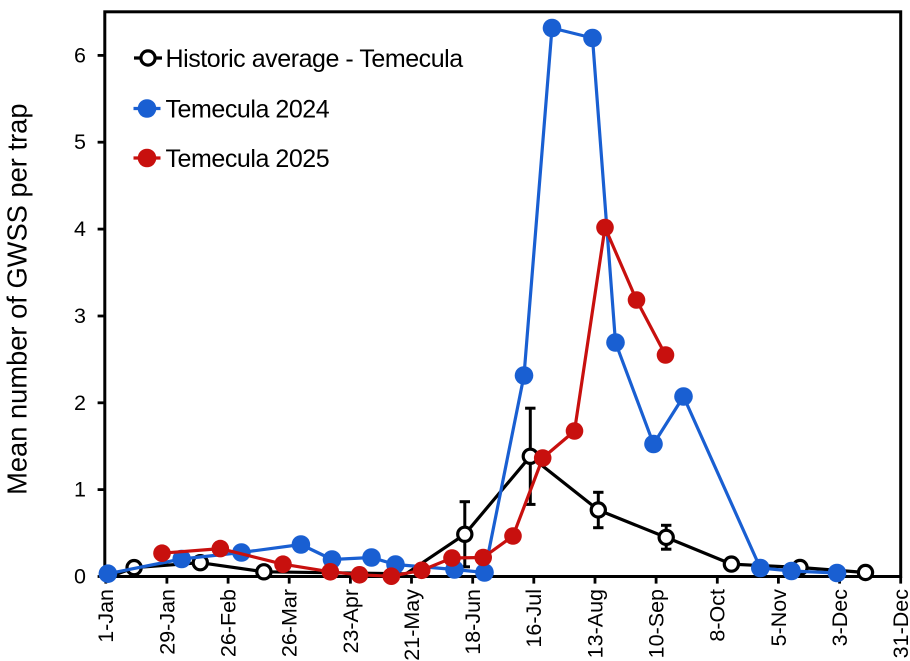 The image size is (910, 661). I want to click on svg-text: 5-Nov, so click(779, 618).